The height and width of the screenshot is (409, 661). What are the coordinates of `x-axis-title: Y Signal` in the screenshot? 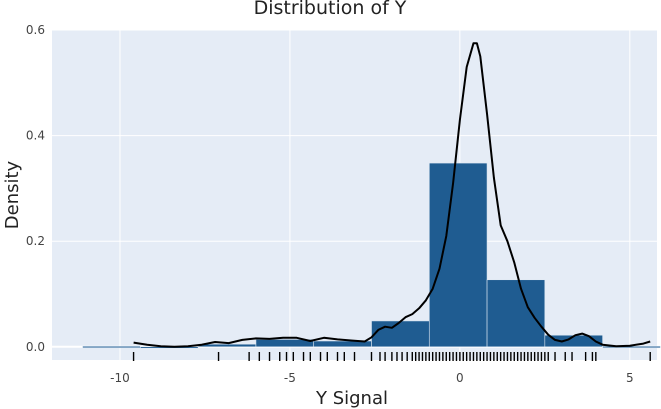 It's located at (351, 398).